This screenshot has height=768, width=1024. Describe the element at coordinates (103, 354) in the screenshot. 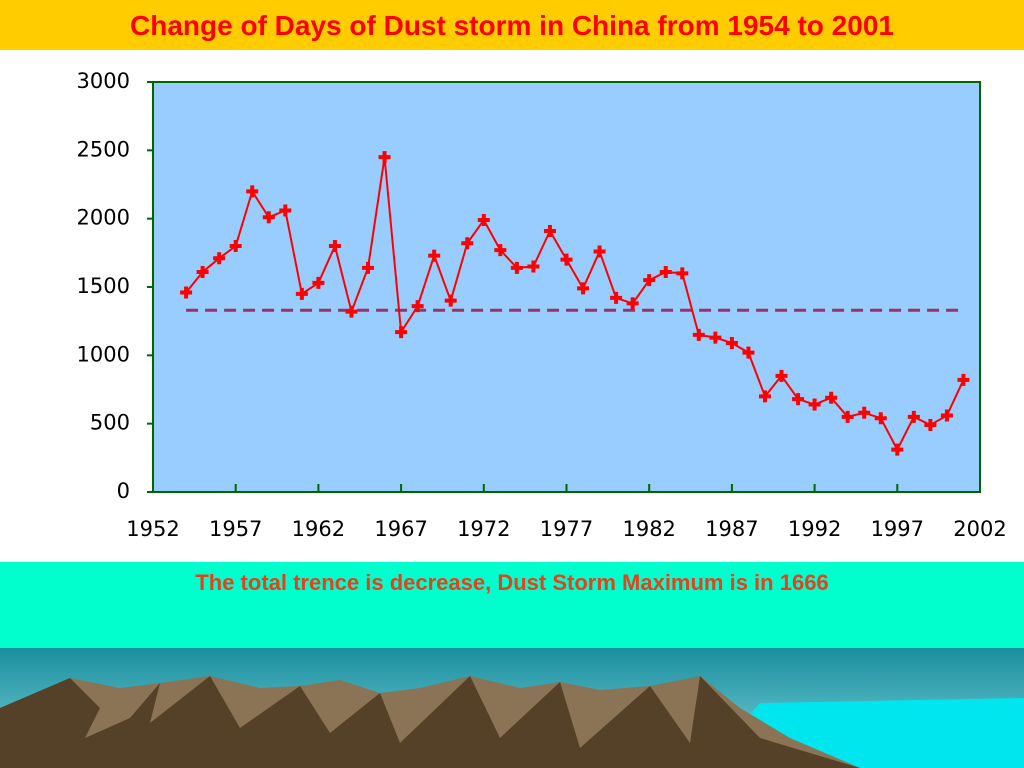

I see `y-tick-label: 1000` at that location.